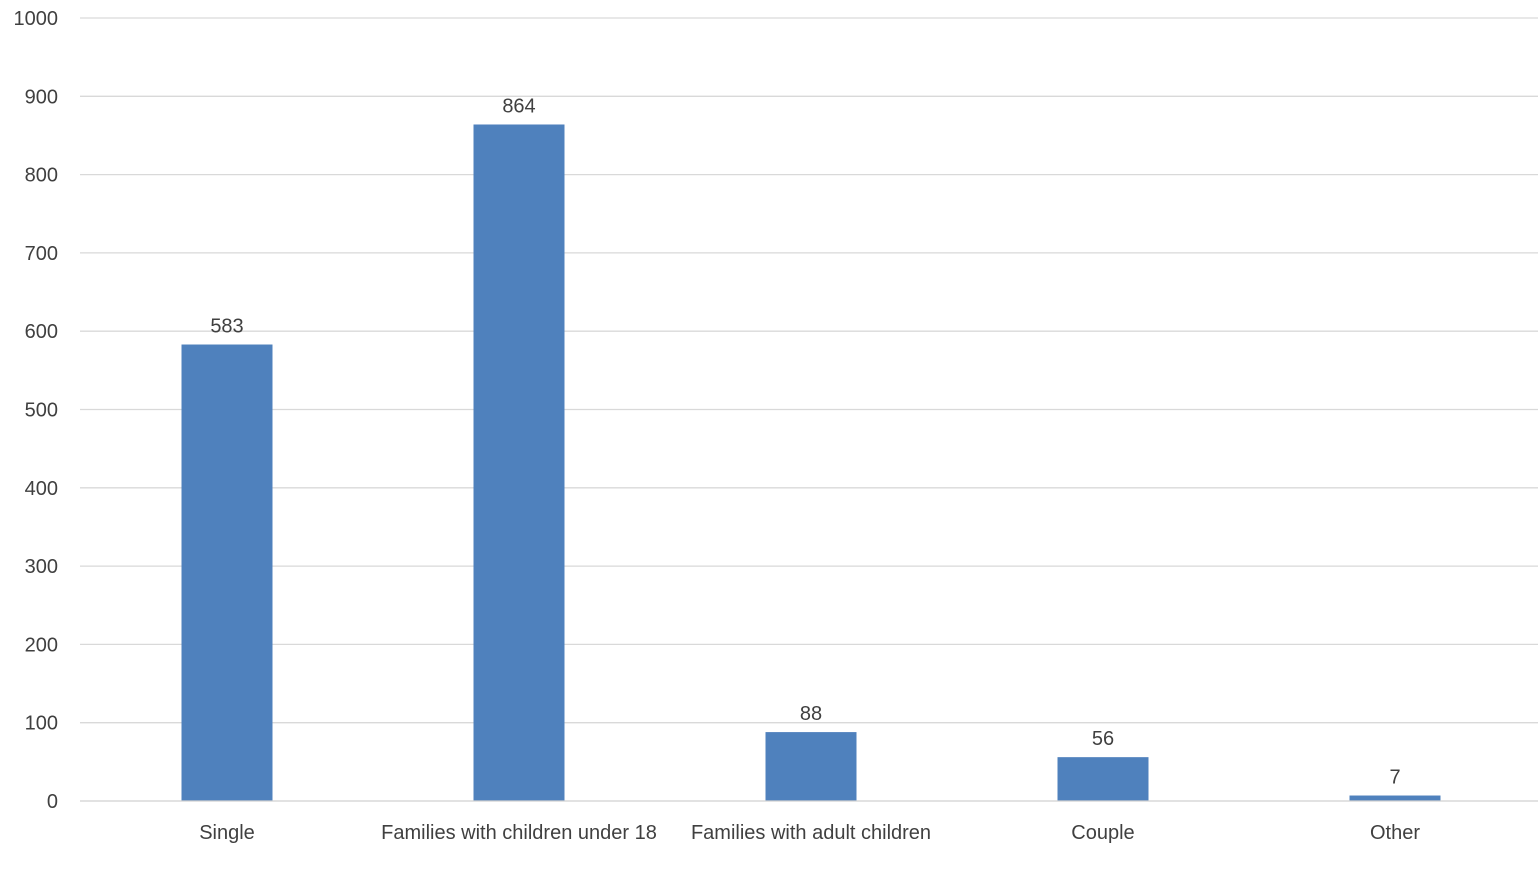 The width and height of the screenshot is (1538, 875). What do you see at coordinates (518, 106) in the screenshot?
I see `data-label: 864` at bounding box center [518, 106].